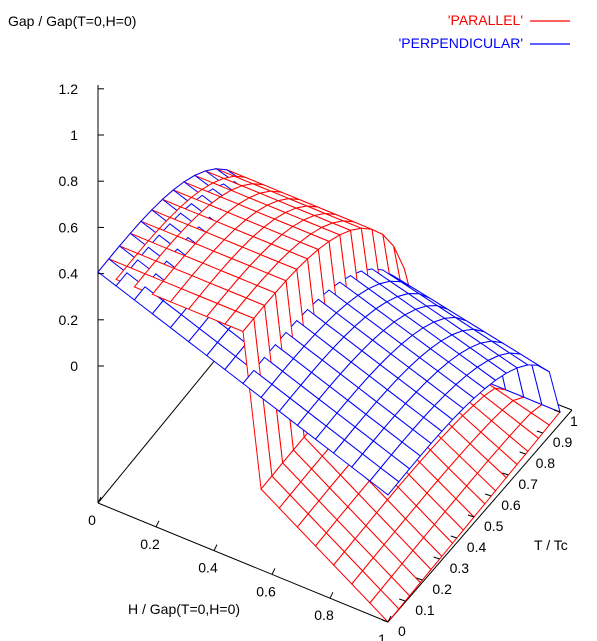 Image resolution: width=597 pixels, height=641 pixels. Describe the element at coordinates (69, 227) in the screenshot. I see `z-tick-label: 0.6` at that location.